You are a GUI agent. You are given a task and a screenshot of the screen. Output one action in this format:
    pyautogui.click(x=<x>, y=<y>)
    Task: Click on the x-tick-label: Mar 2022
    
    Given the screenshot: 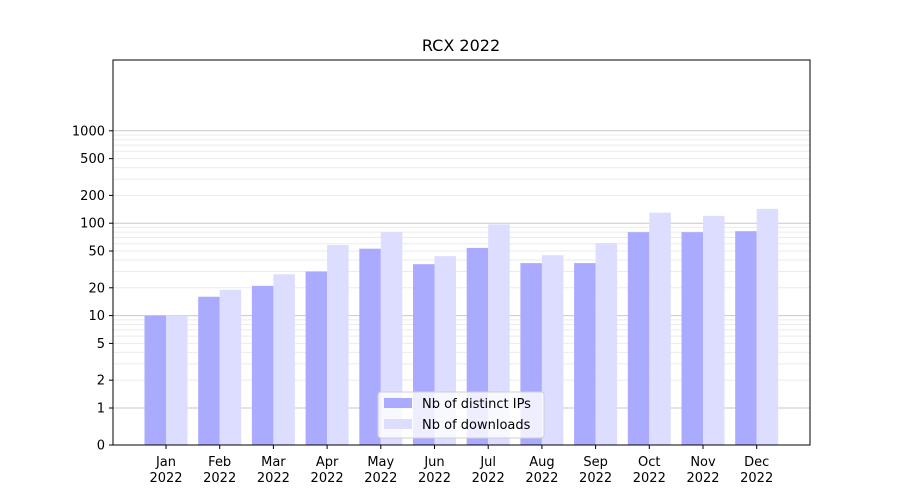 What is the action you would take?
    pyautogui.click(x=273, y=470)
    